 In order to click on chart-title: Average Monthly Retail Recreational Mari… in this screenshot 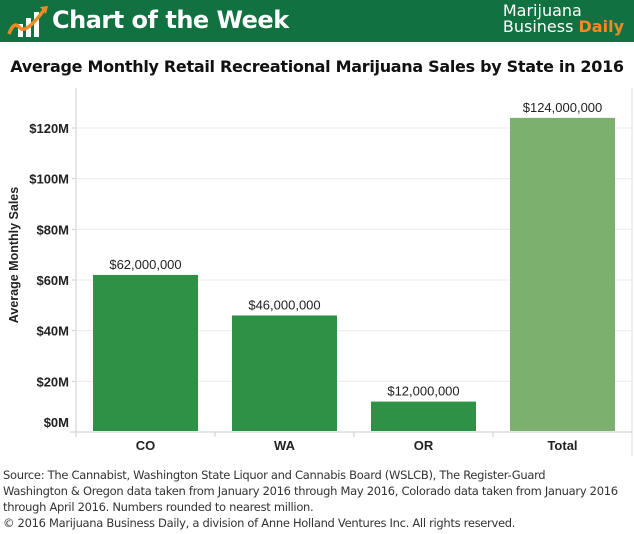, I will do `click(317, 66)`.